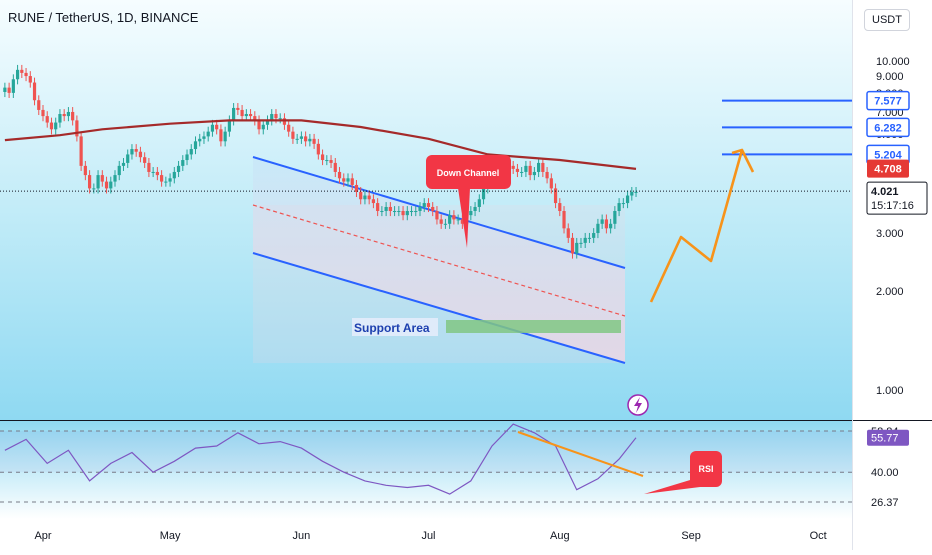  Describe the element at coordinates (103, 17) in the screenshot. I see `chart-title: RUNE / TetherUS, 1D, BINANCE` at that location.